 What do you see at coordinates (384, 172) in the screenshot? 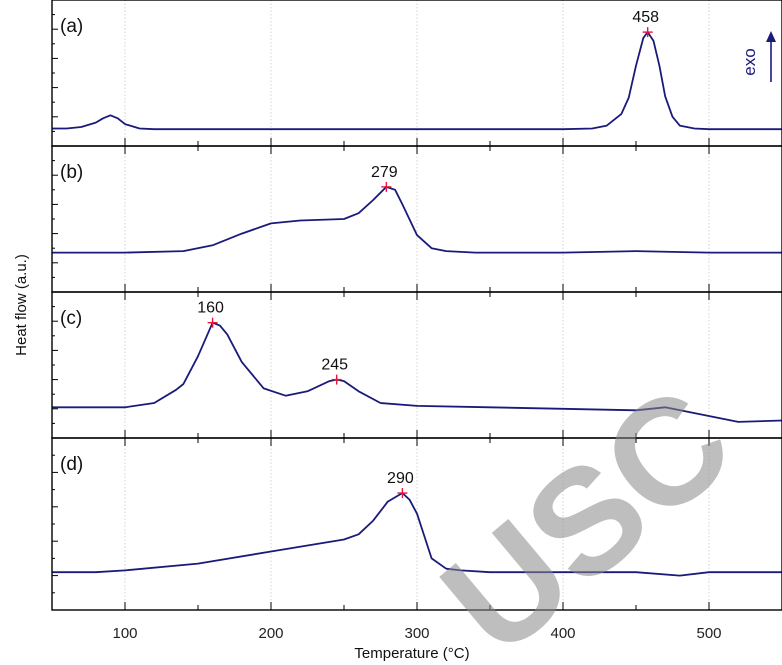
I see `peak-label: 279` at bounding box center [384, 172].